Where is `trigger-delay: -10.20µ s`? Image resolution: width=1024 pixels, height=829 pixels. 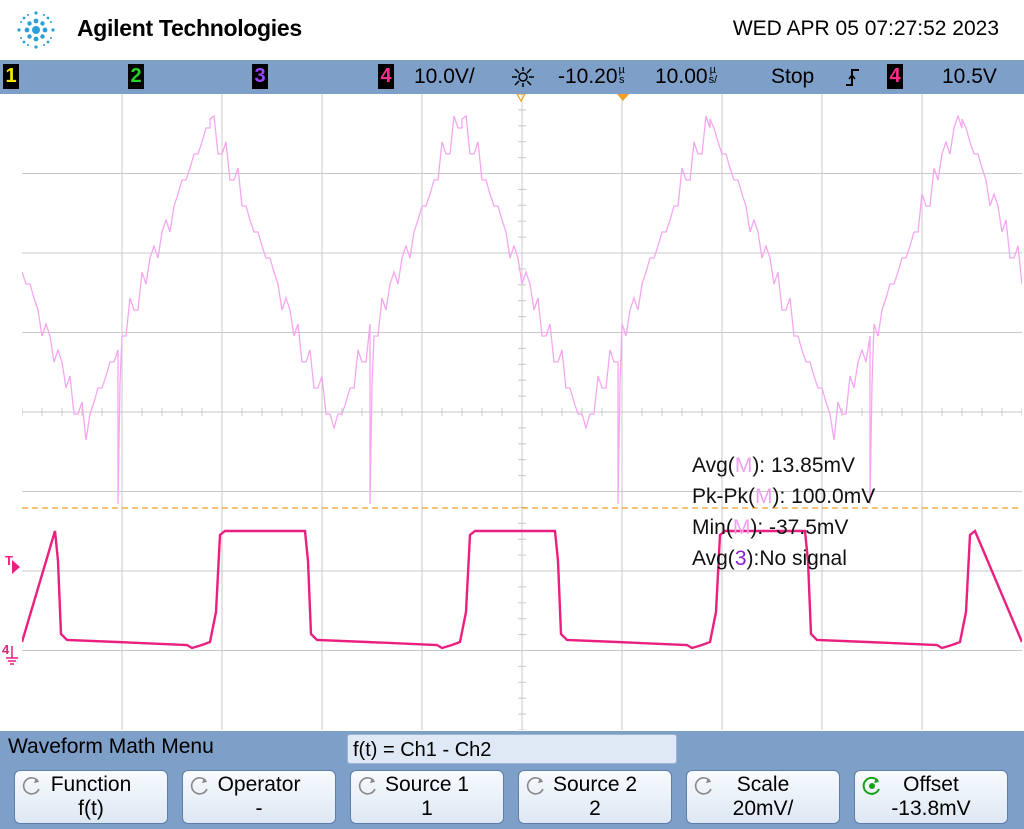
trigger-delay: -10.20µ s is located at coordinates (591, 76).